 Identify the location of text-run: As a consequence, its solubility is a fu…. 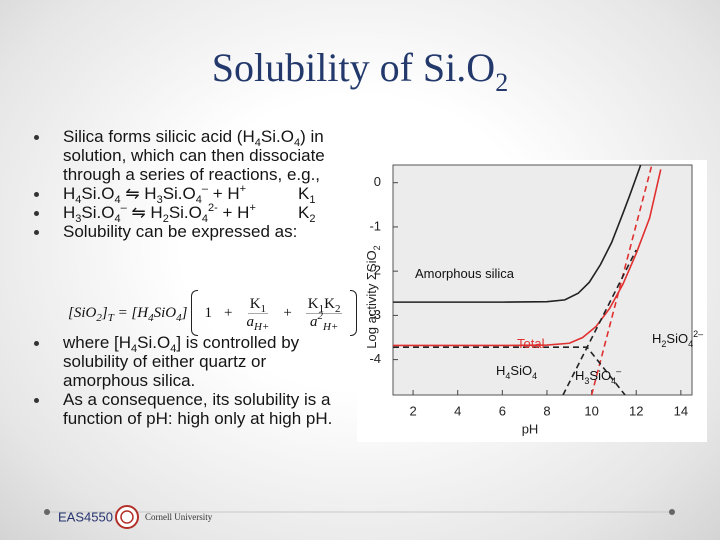
(198, 409).